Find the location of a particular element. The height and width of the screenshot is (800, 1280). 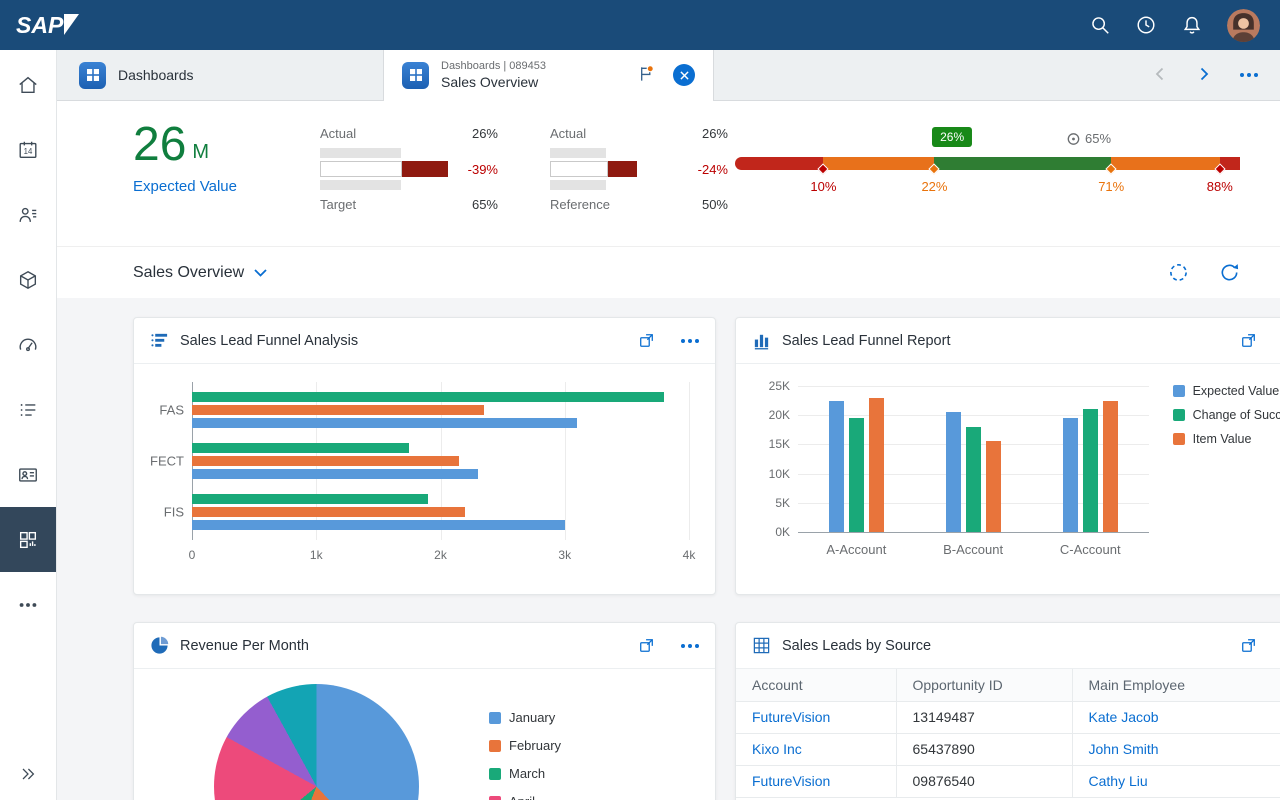

legend-item: Expected Value is located at coordinates (1226, 391).